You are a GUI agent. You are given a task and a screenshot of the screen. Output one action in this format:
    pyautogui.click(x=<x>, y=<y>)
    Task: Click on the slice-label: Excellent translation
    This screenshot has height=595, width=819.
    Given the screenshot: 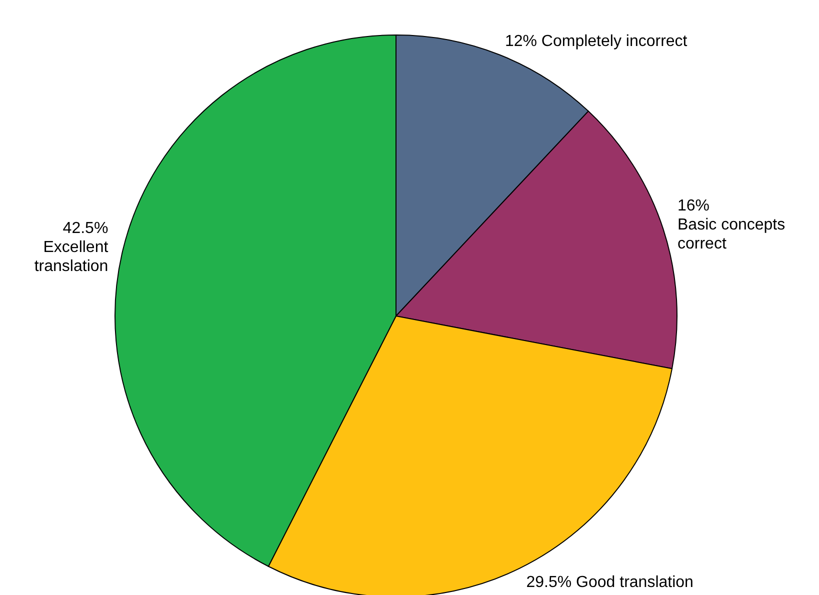 What is the action you would take?
    pyautogui.click(x=71, y=256)
    